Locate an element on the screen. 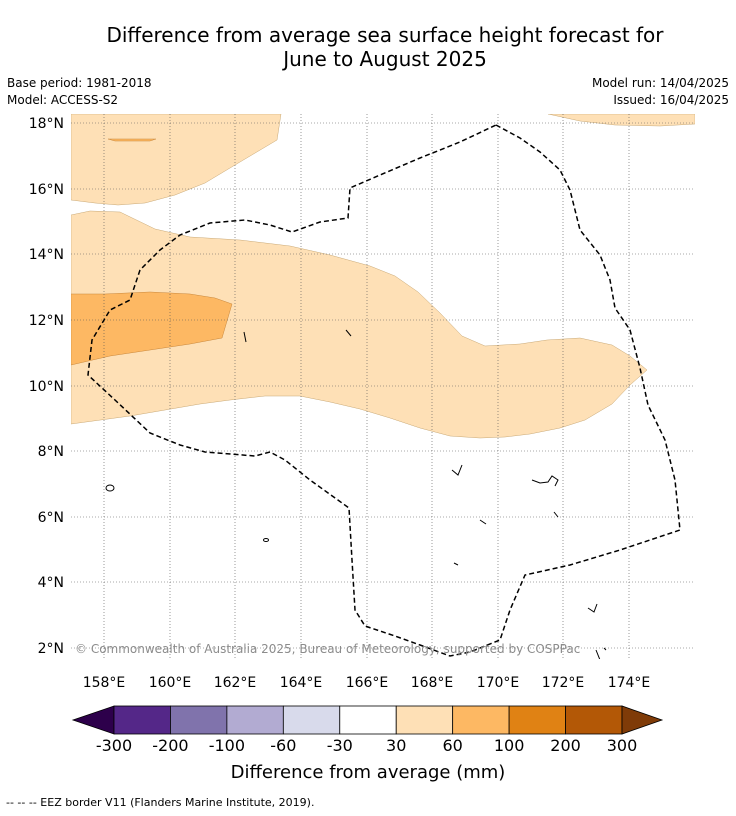 The image size is (736, 816). anomaly-small-patch is located at coordinates (132, 140).